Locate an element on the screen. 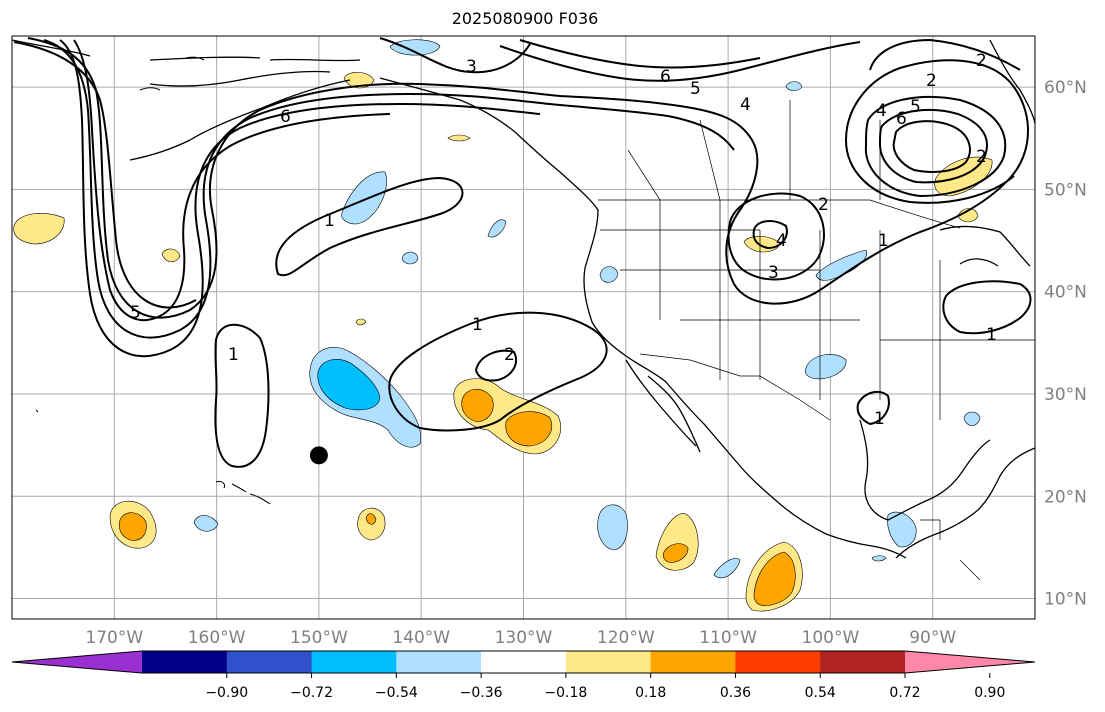  colorbar-tick-label: −0.72 is located at coordinates (311, 693).